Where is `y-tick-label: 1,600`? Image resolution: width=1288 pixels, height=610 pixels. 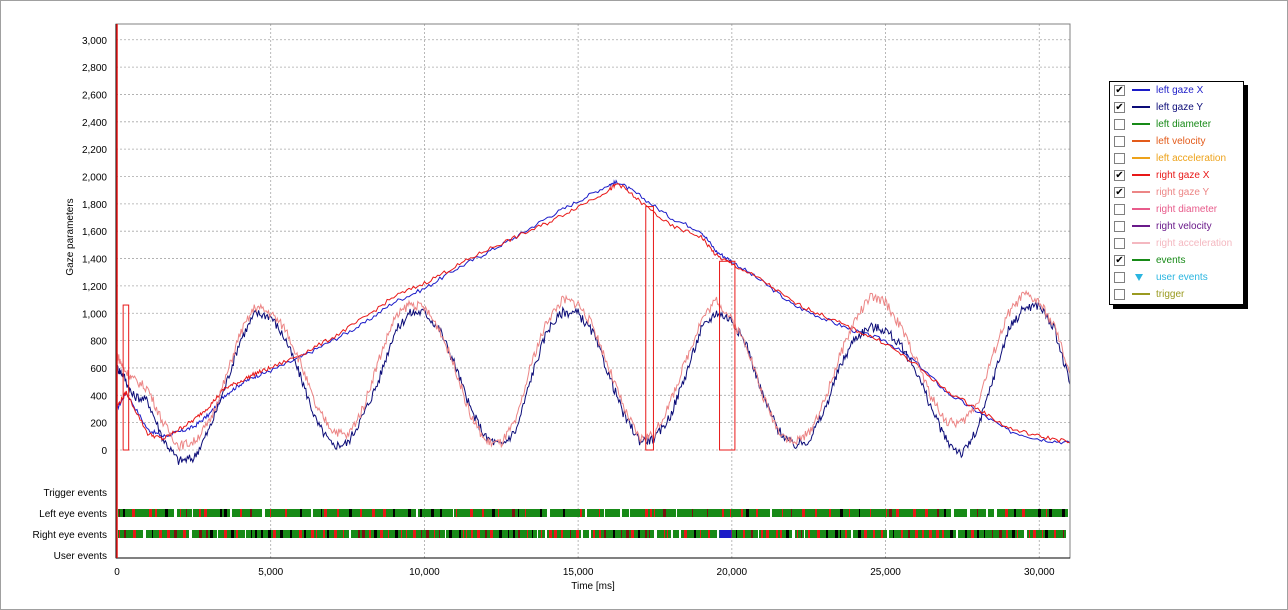 y-tick-label: 1,600 is located at coordinates (94, 232).